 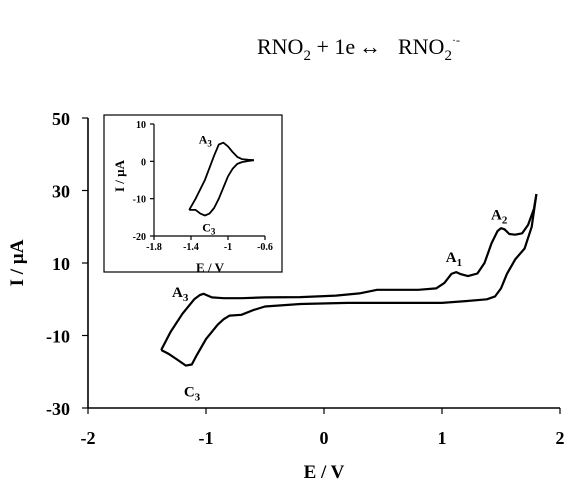 I want to click on equation-left-sub: 2, so click(x=307, y=56).